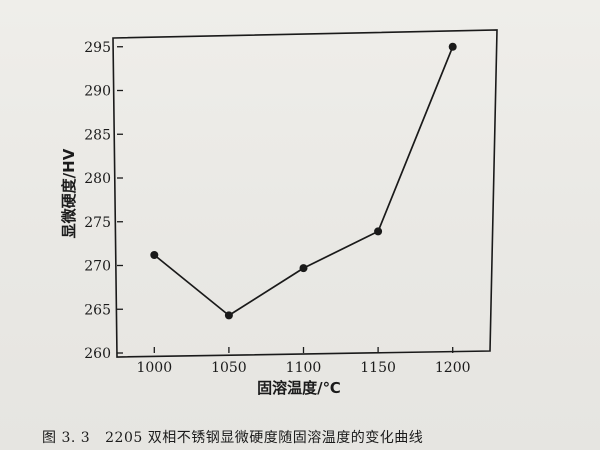 This screenshot has width=600, height=450. What do you see at coordinates (97, 179) in the screenshot?
I see `y-tick-label-280: 280` at bounding box center [97, 179].